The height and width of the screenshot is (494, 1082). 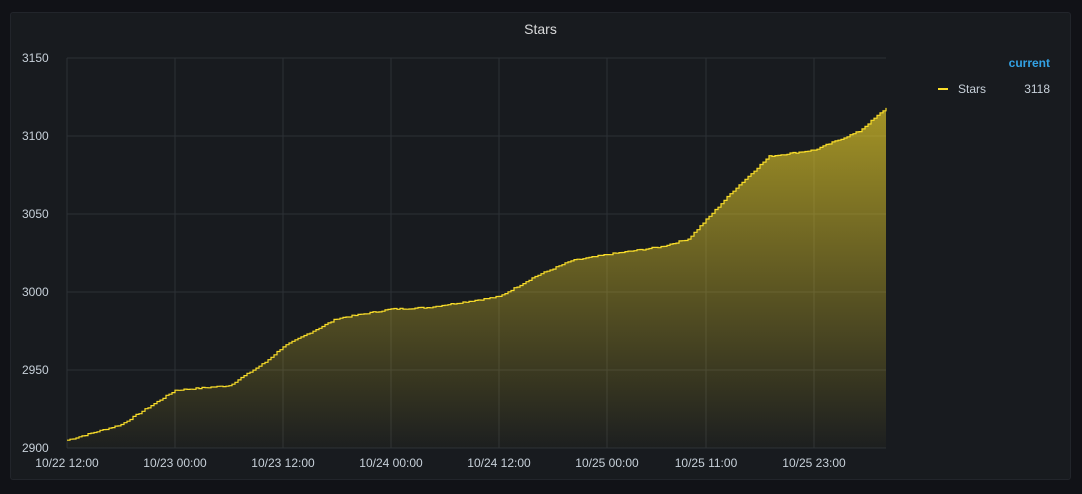 I want to click on y-tick-label: 3050, so click(x=35, y=214).